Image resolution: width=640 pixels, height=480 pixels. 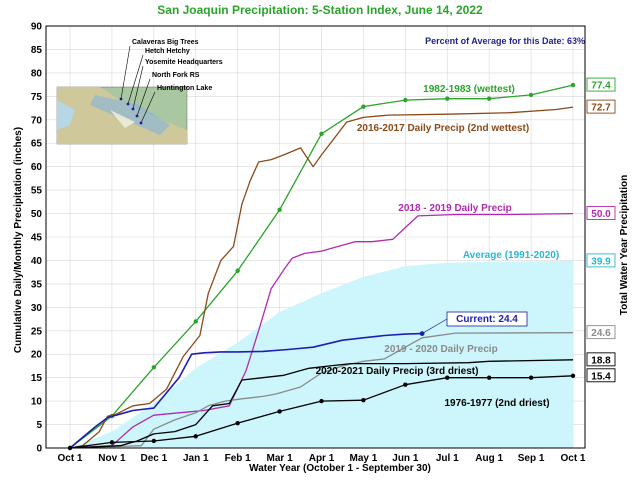 I want to click on y-tick-label: 45, so click(x=37, y=238).